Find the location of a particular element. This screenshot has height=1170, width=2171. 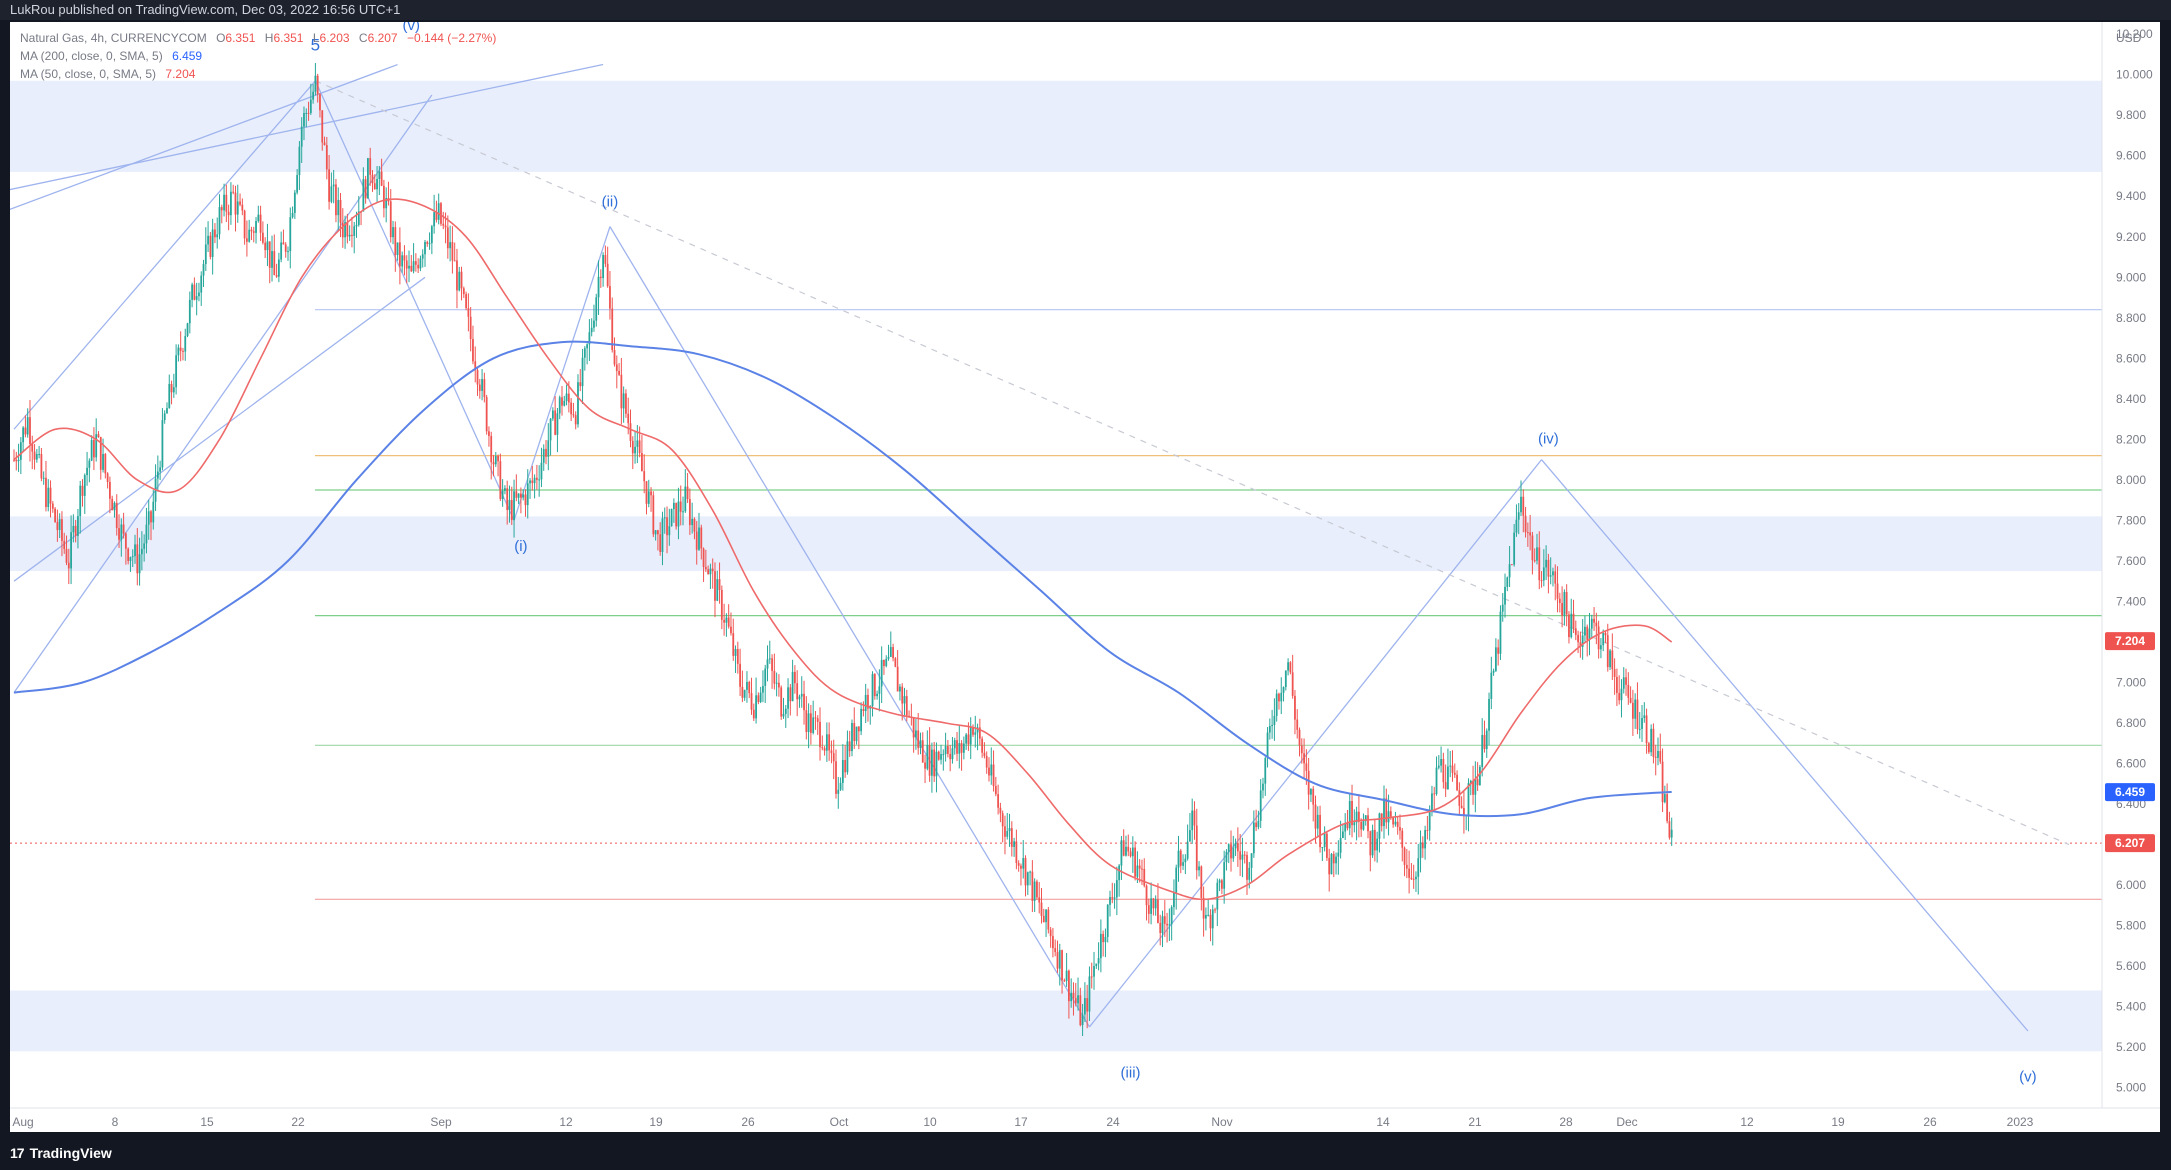

tradingview-brand: TradingView is located at coordinates (70, 1153).